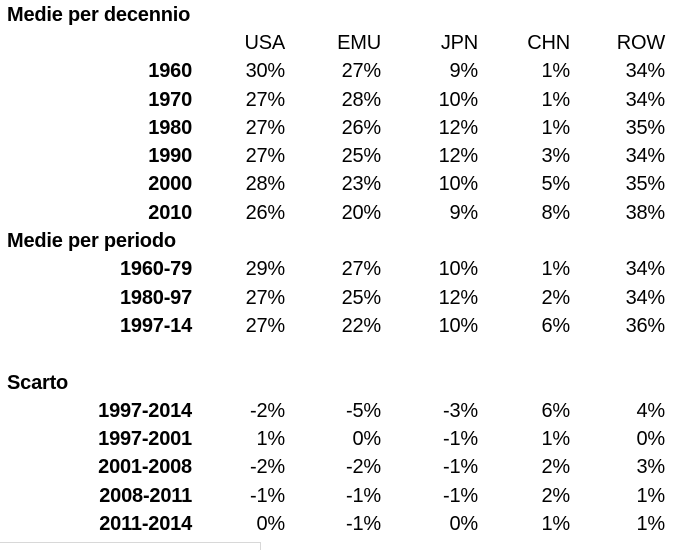 This screenshot has height=550, width=694. What do you see at coordinates (347, 355) in the screenshot?
I see `blank-row` at bounding box center [347, 355].